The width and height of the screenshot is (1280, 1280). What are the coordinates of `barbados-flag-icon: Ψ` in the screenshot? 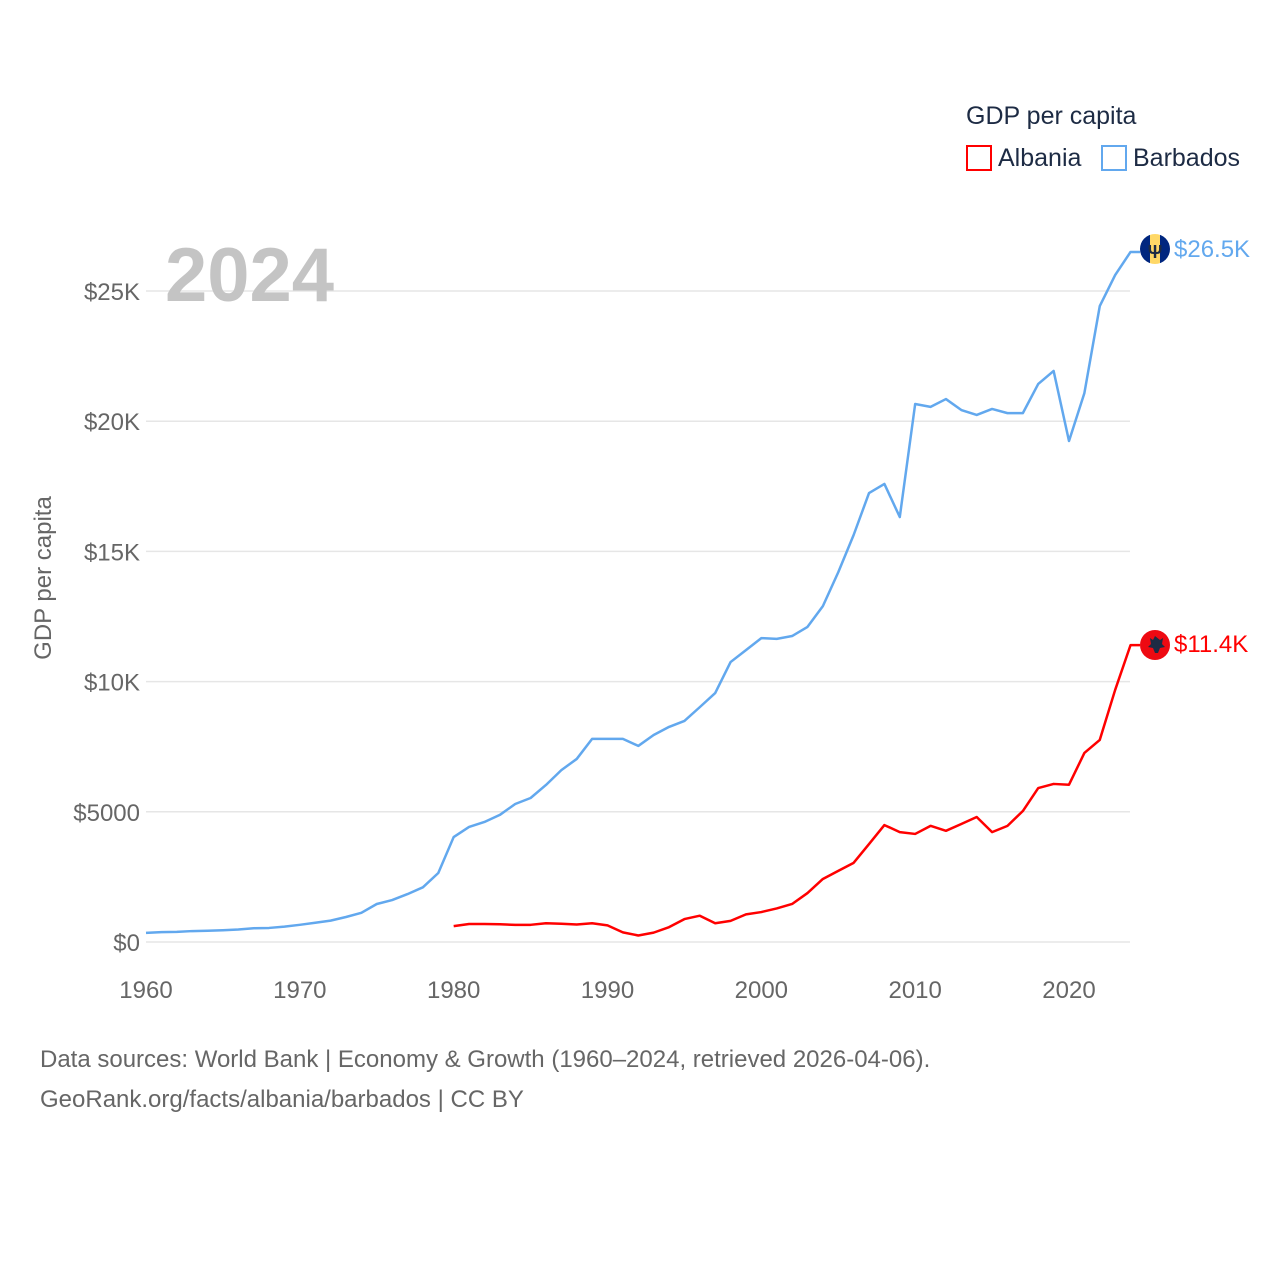 It's located at (1155, 249).